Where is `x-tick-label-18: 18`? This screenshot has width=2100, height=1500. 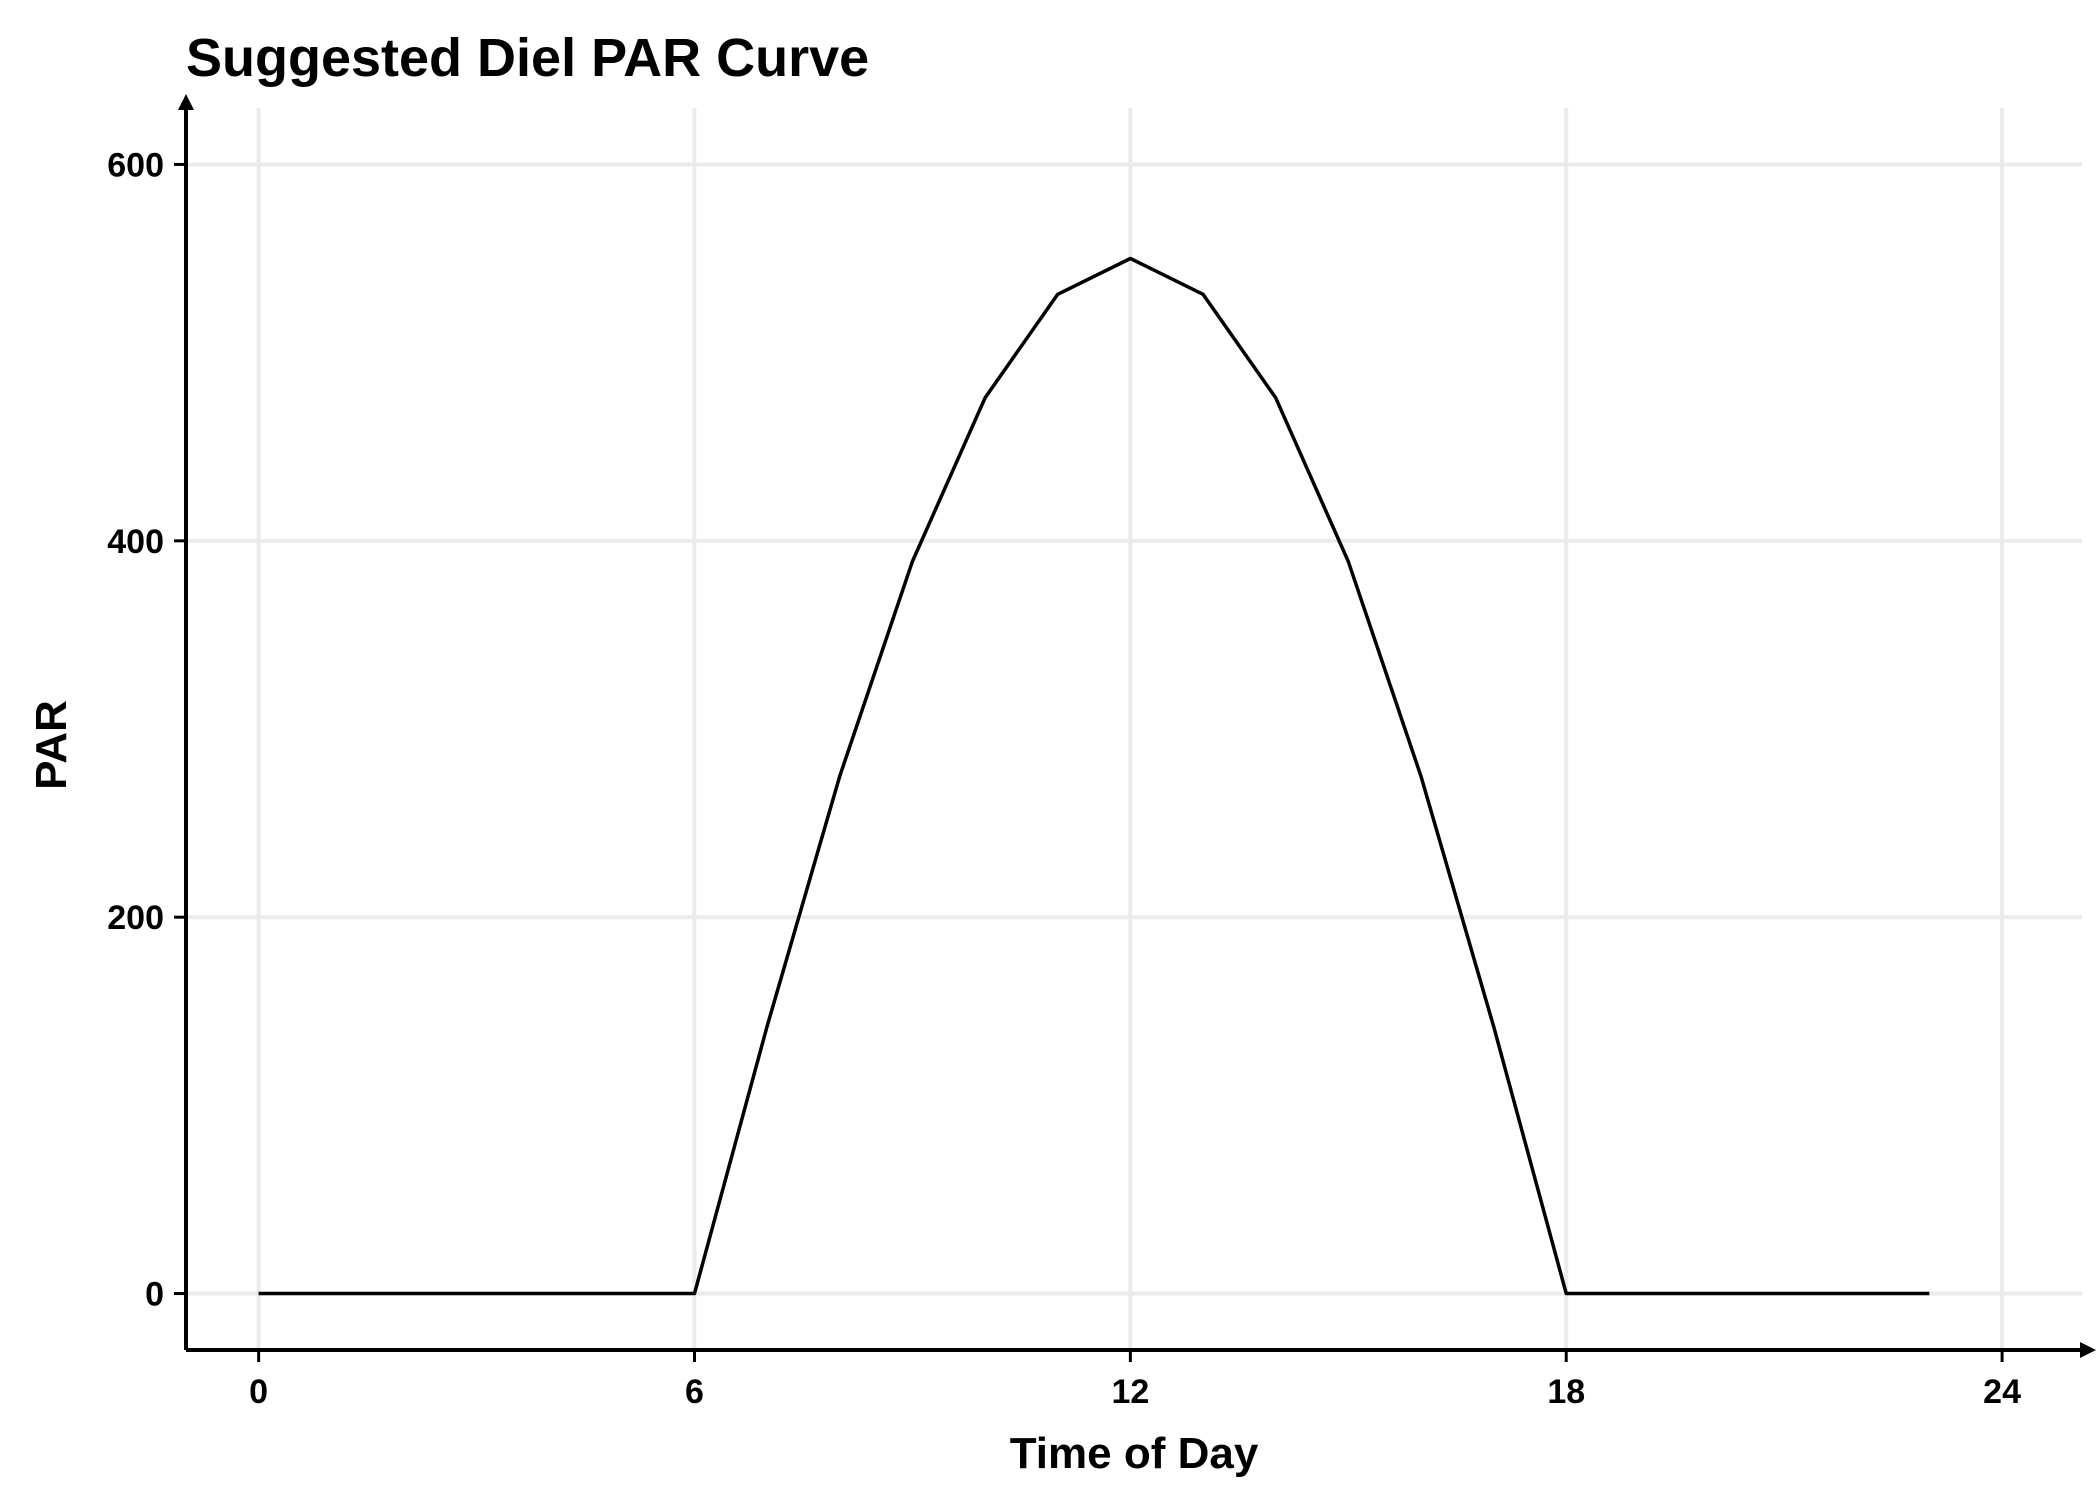
x-tick-label-18: 18 is located at coordinates (1566, 1392).